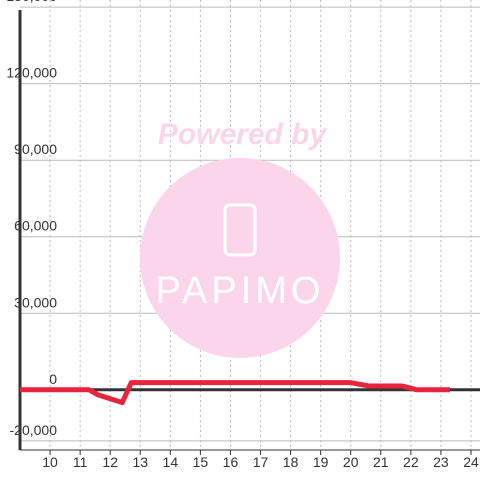 The image size is (480, 480). Describe the element at coordinates (231, 462) in the screenshot. I see `x-tick-label: 16` at that location.